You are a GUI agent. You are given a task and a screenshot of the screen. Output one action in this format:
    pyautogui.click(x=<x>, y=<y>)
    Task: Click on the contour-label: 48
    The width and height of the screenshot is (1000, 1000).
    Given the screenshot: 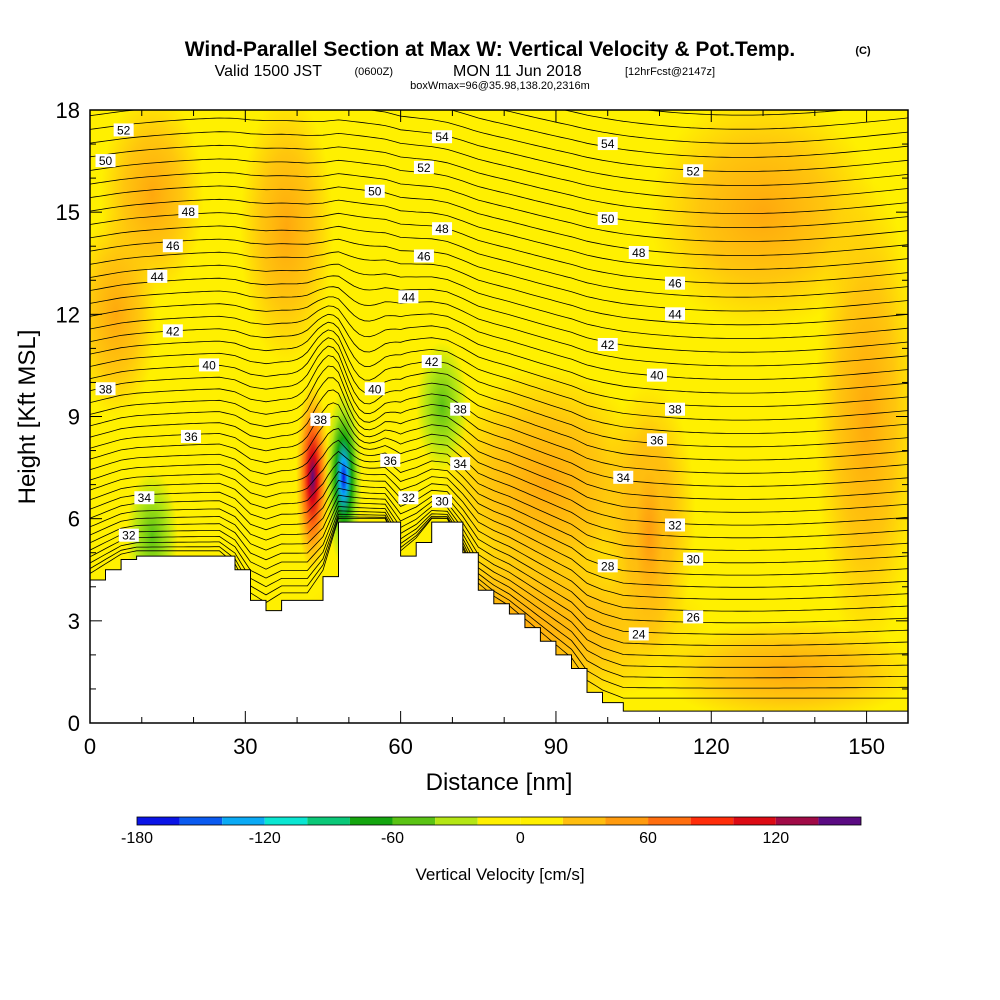 What is the action you would take?
    pyautogui.click(x=442, y=229)
    